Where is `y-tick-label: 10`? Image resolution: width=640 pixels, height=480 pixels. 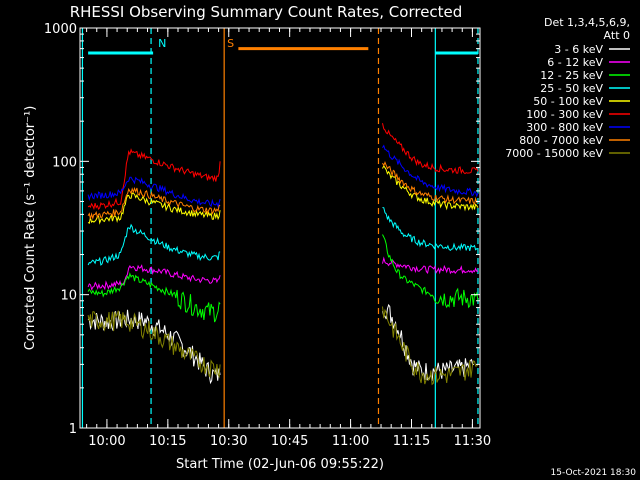
y-tick-label: 10 is located at coordinates (68, 296).